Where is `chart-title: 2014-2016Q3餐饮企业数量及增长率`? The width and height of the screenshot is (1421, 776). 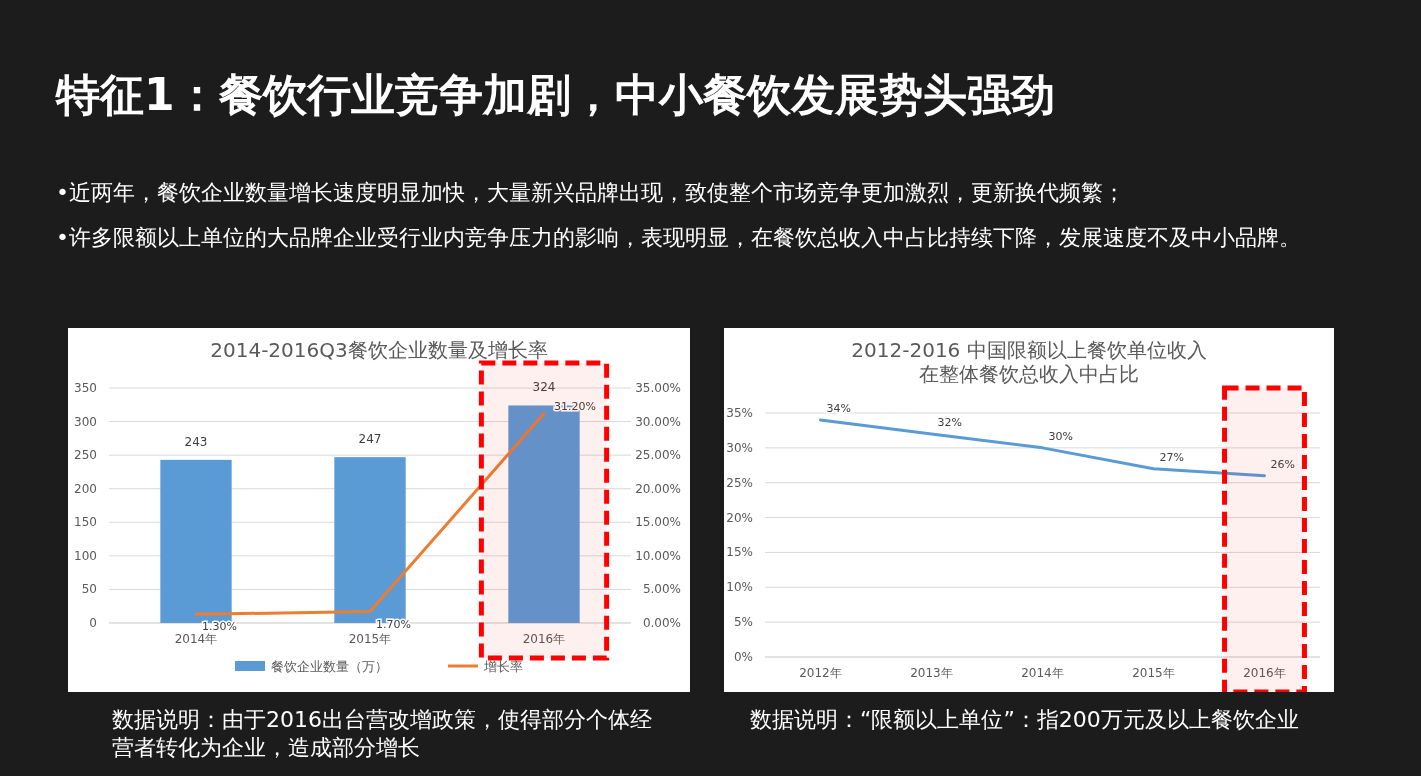 chart-title: 2014-2016Q3餐饮企业数量及增长率 is located at coordinates (379, 350).